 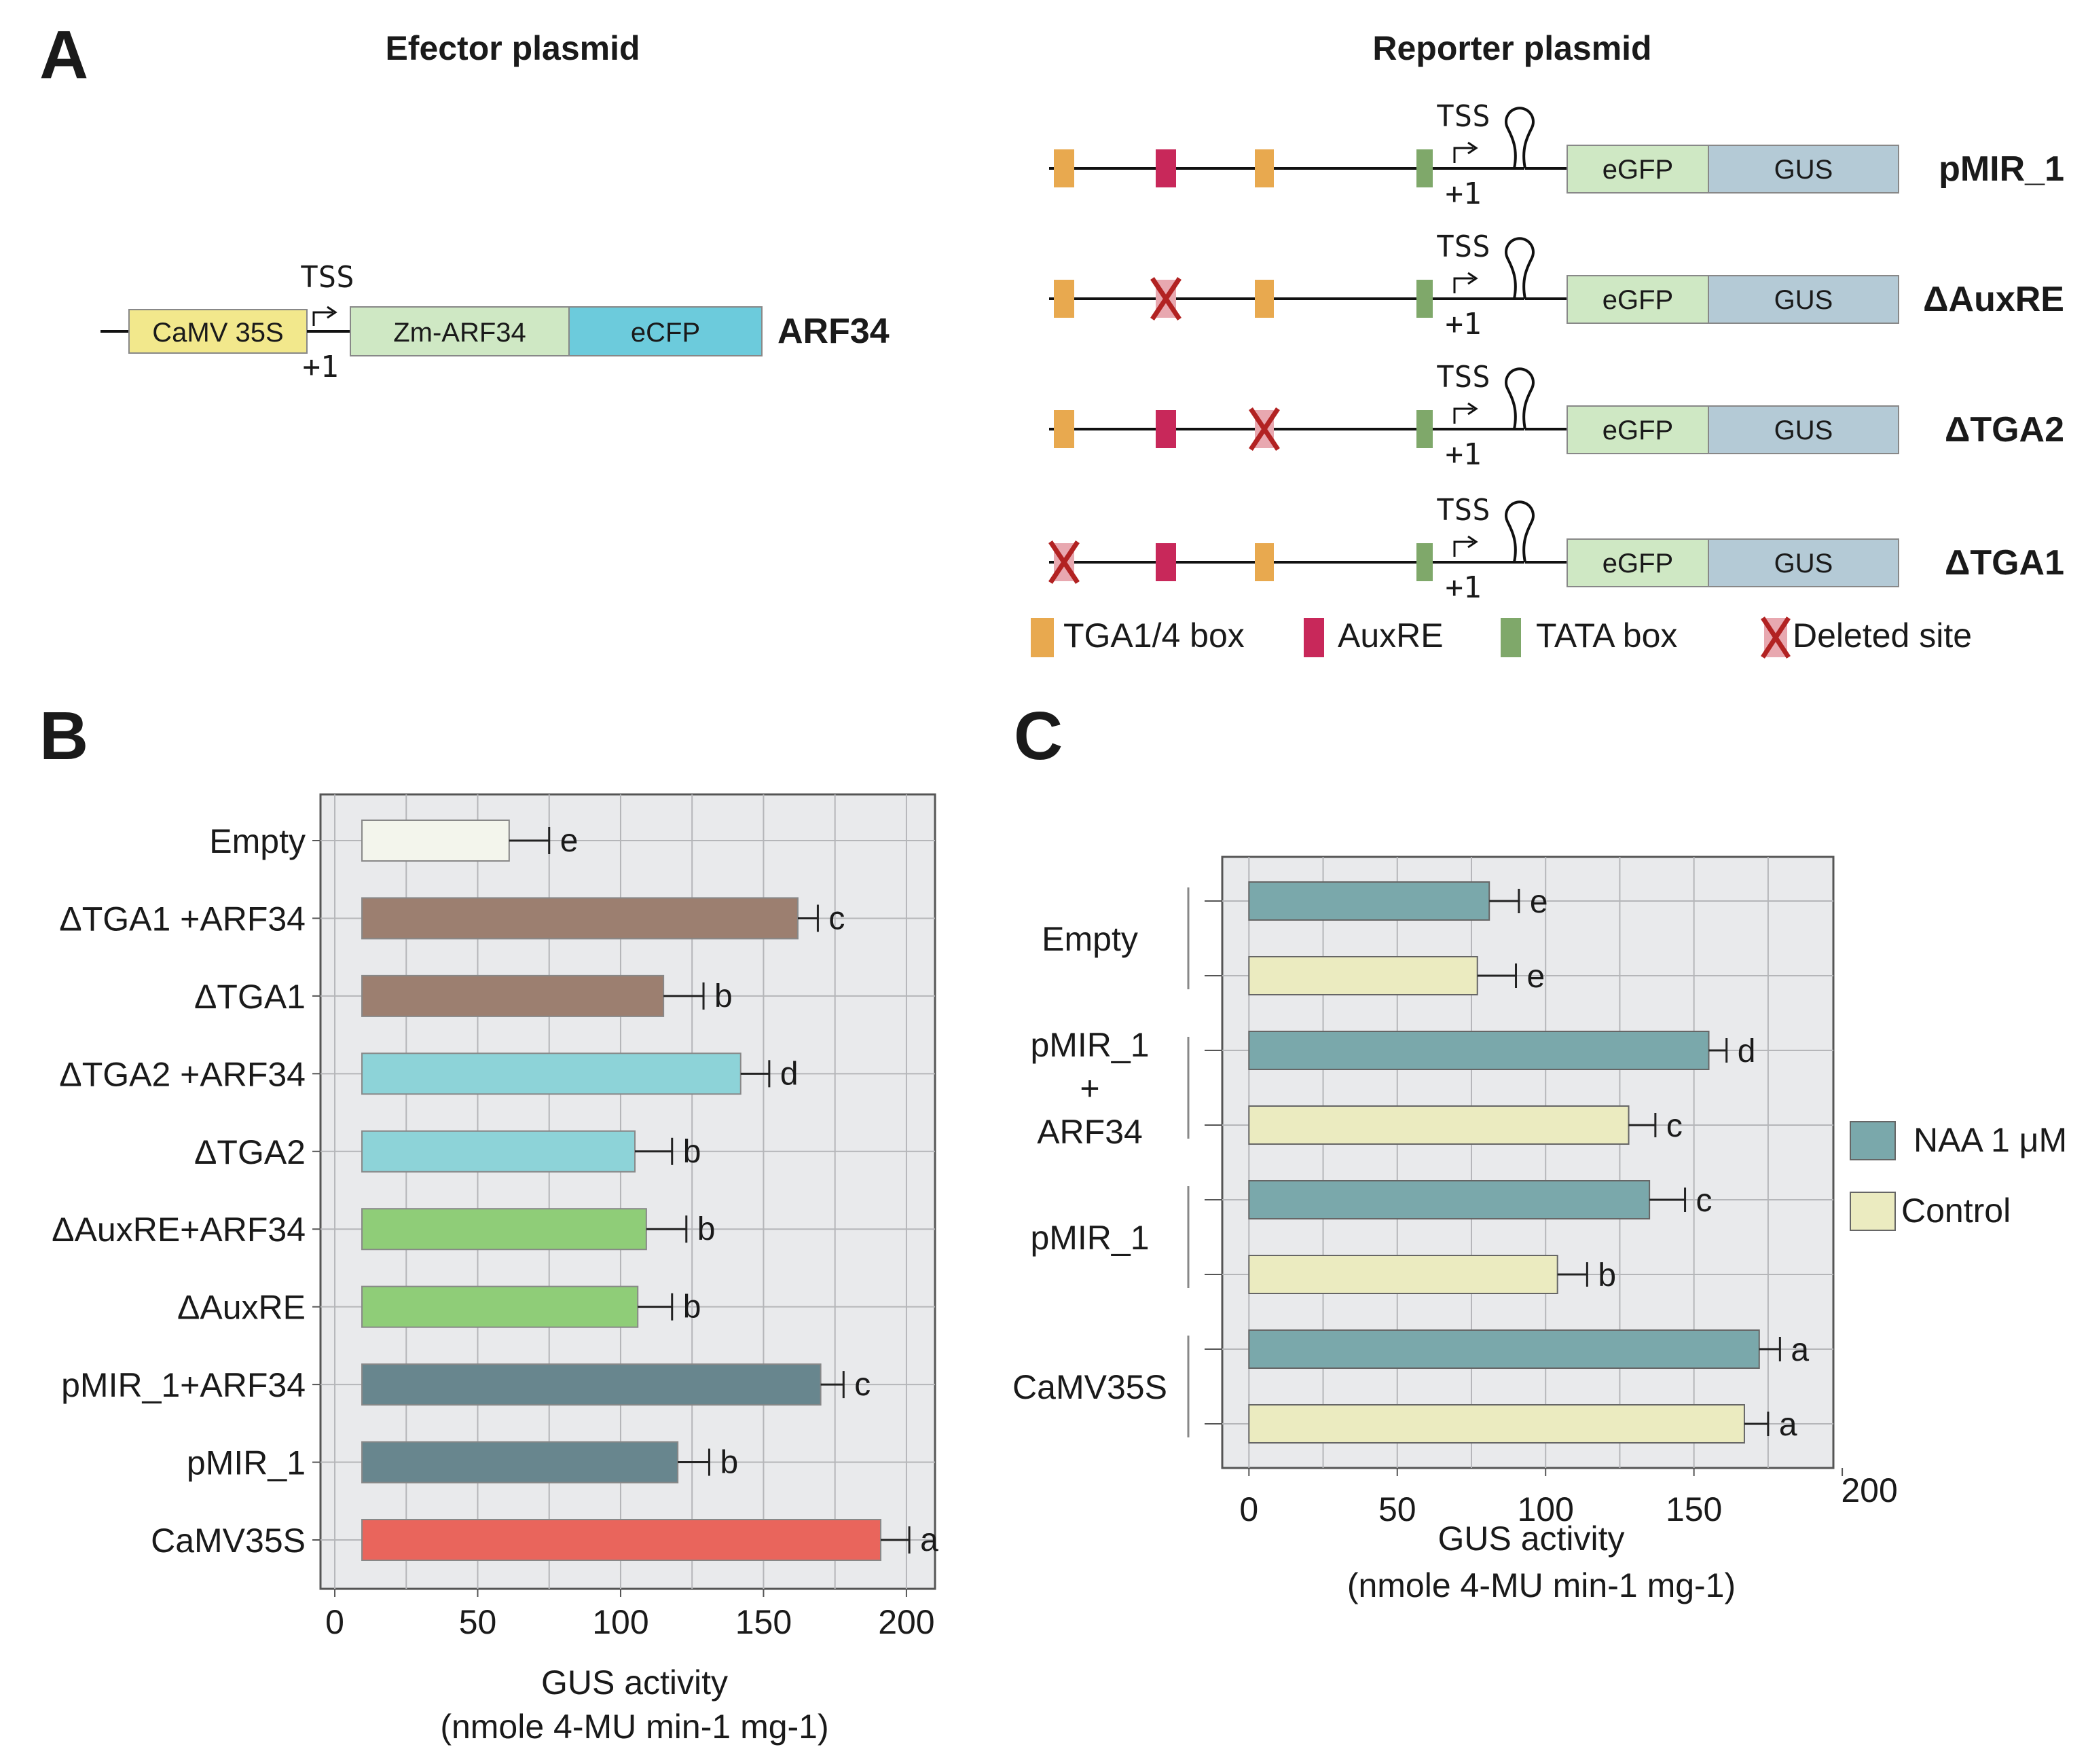 I want to click on promoter-label: CaMV 35S, so click(x=218, y=333).